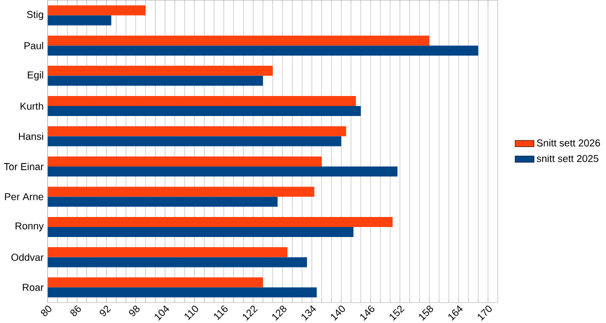  What do you see at coordinates (31, 136) in the screenshot?
I see `y-tick-label: Hansi` at bounding box center [31, 136].